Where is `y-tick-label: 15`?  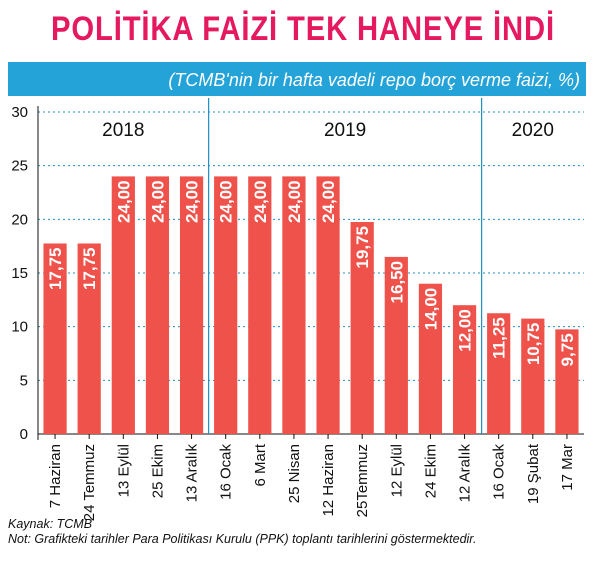 y-tick-label: 15 is located at coordinates (19, 273).